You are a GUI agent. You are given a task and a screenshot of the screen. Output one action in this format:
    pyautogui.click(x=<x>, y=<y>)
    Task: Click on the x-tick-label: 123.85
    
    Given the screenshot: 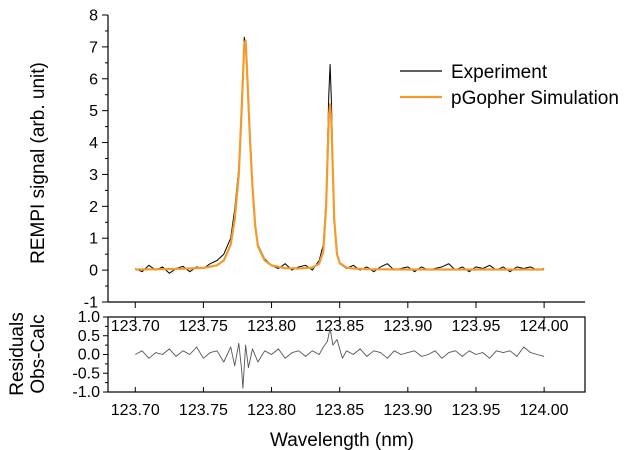 What is the action you would take?
    pyautogui.click(x=339, y=410)
    